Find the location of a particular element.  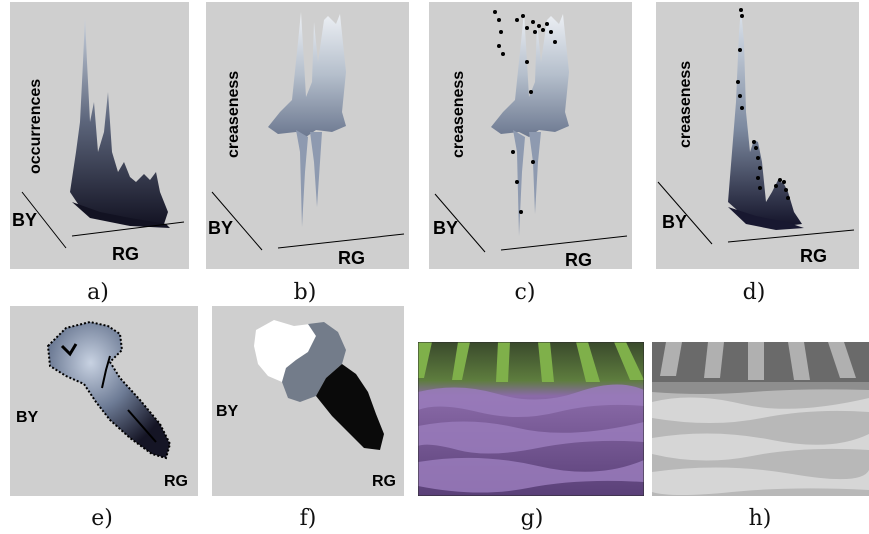

segment-light-stripes is located at coordinates (758, 361).